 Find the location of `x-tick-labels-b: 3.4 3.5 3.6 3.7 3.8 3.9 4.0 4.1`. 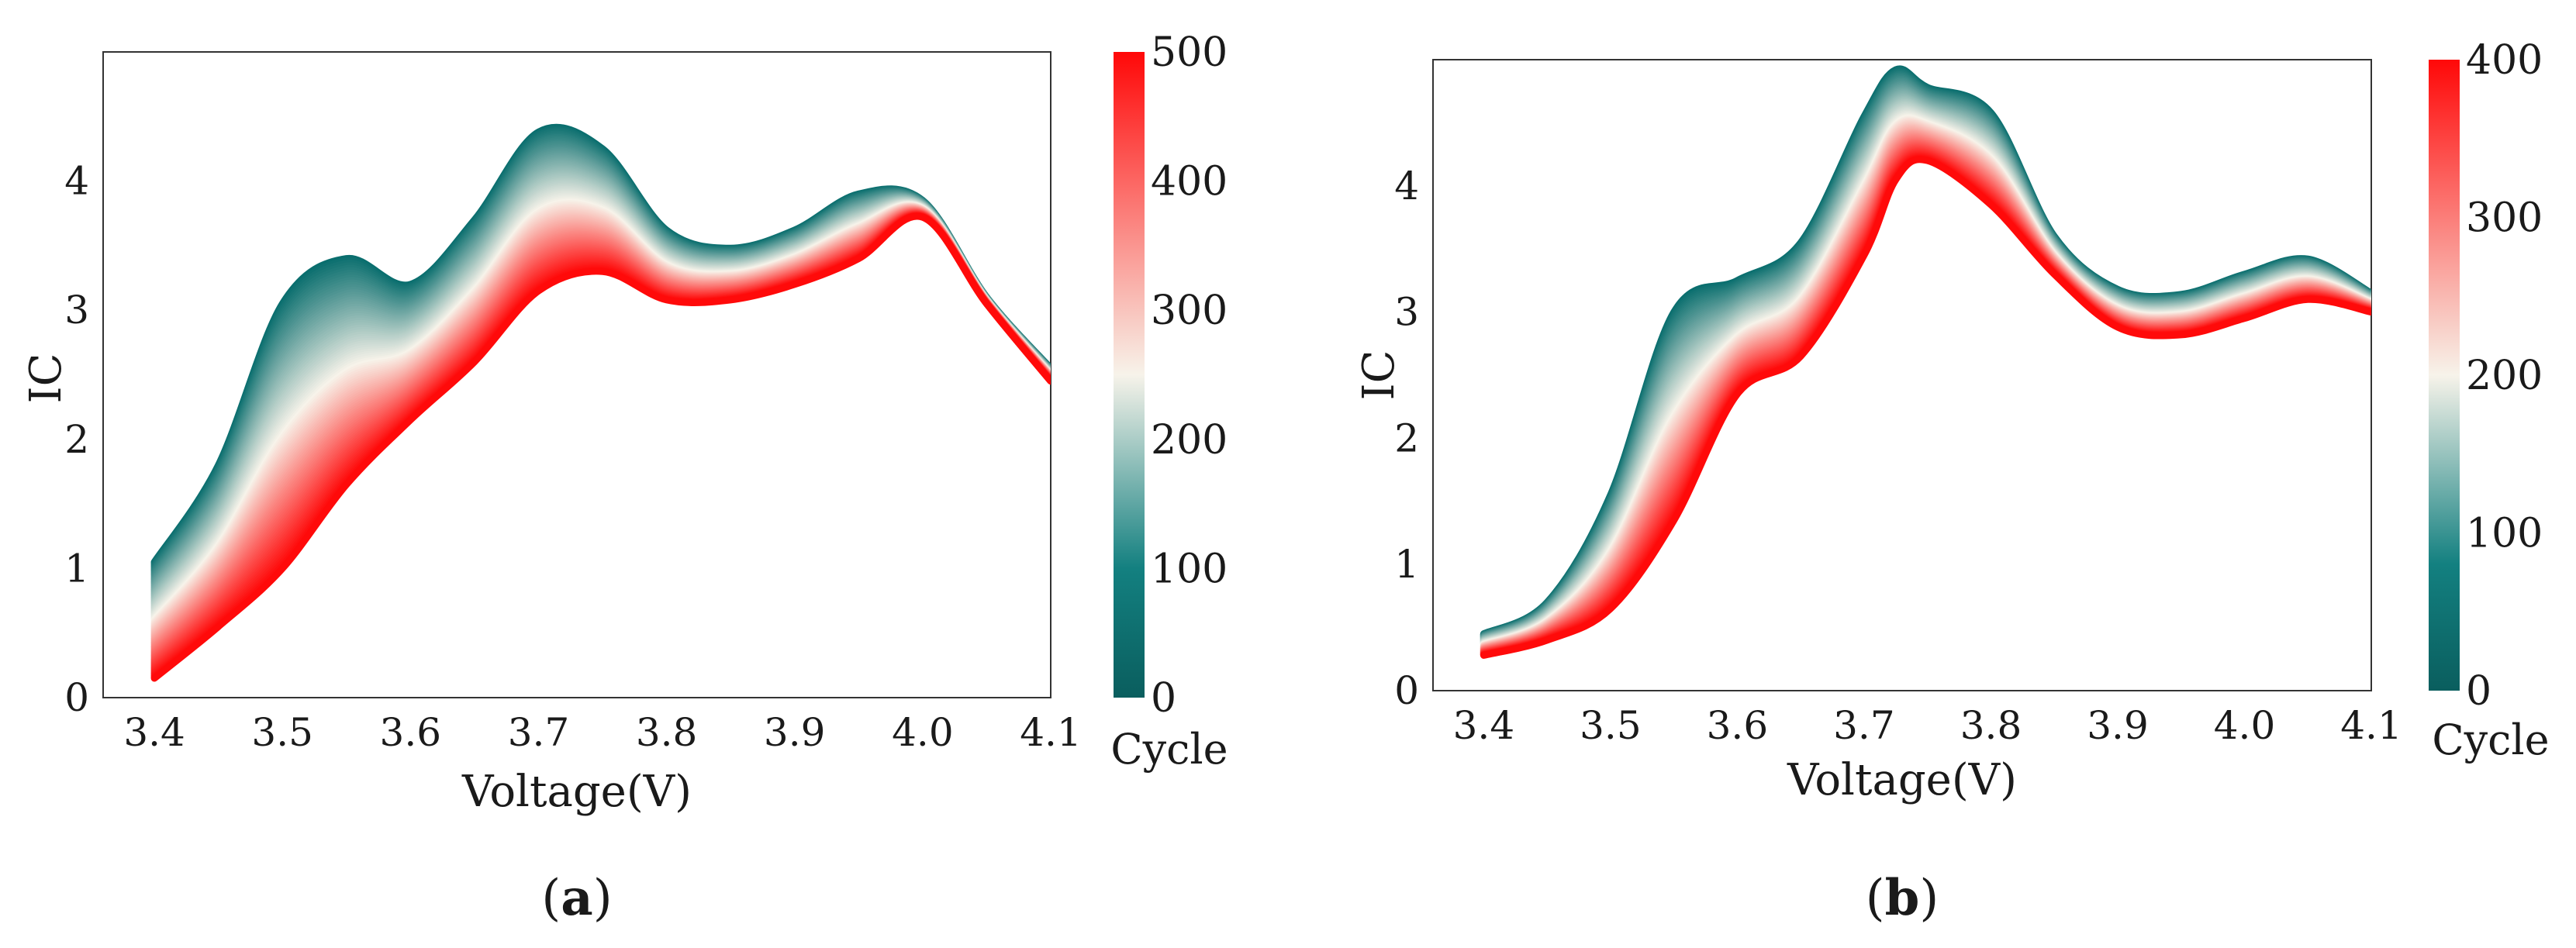

x-tick-labels-b: 3.4 3.5 3.6 3.7 3.8 3.9 4.0 4.1 is located at coordinates (1928, 725).